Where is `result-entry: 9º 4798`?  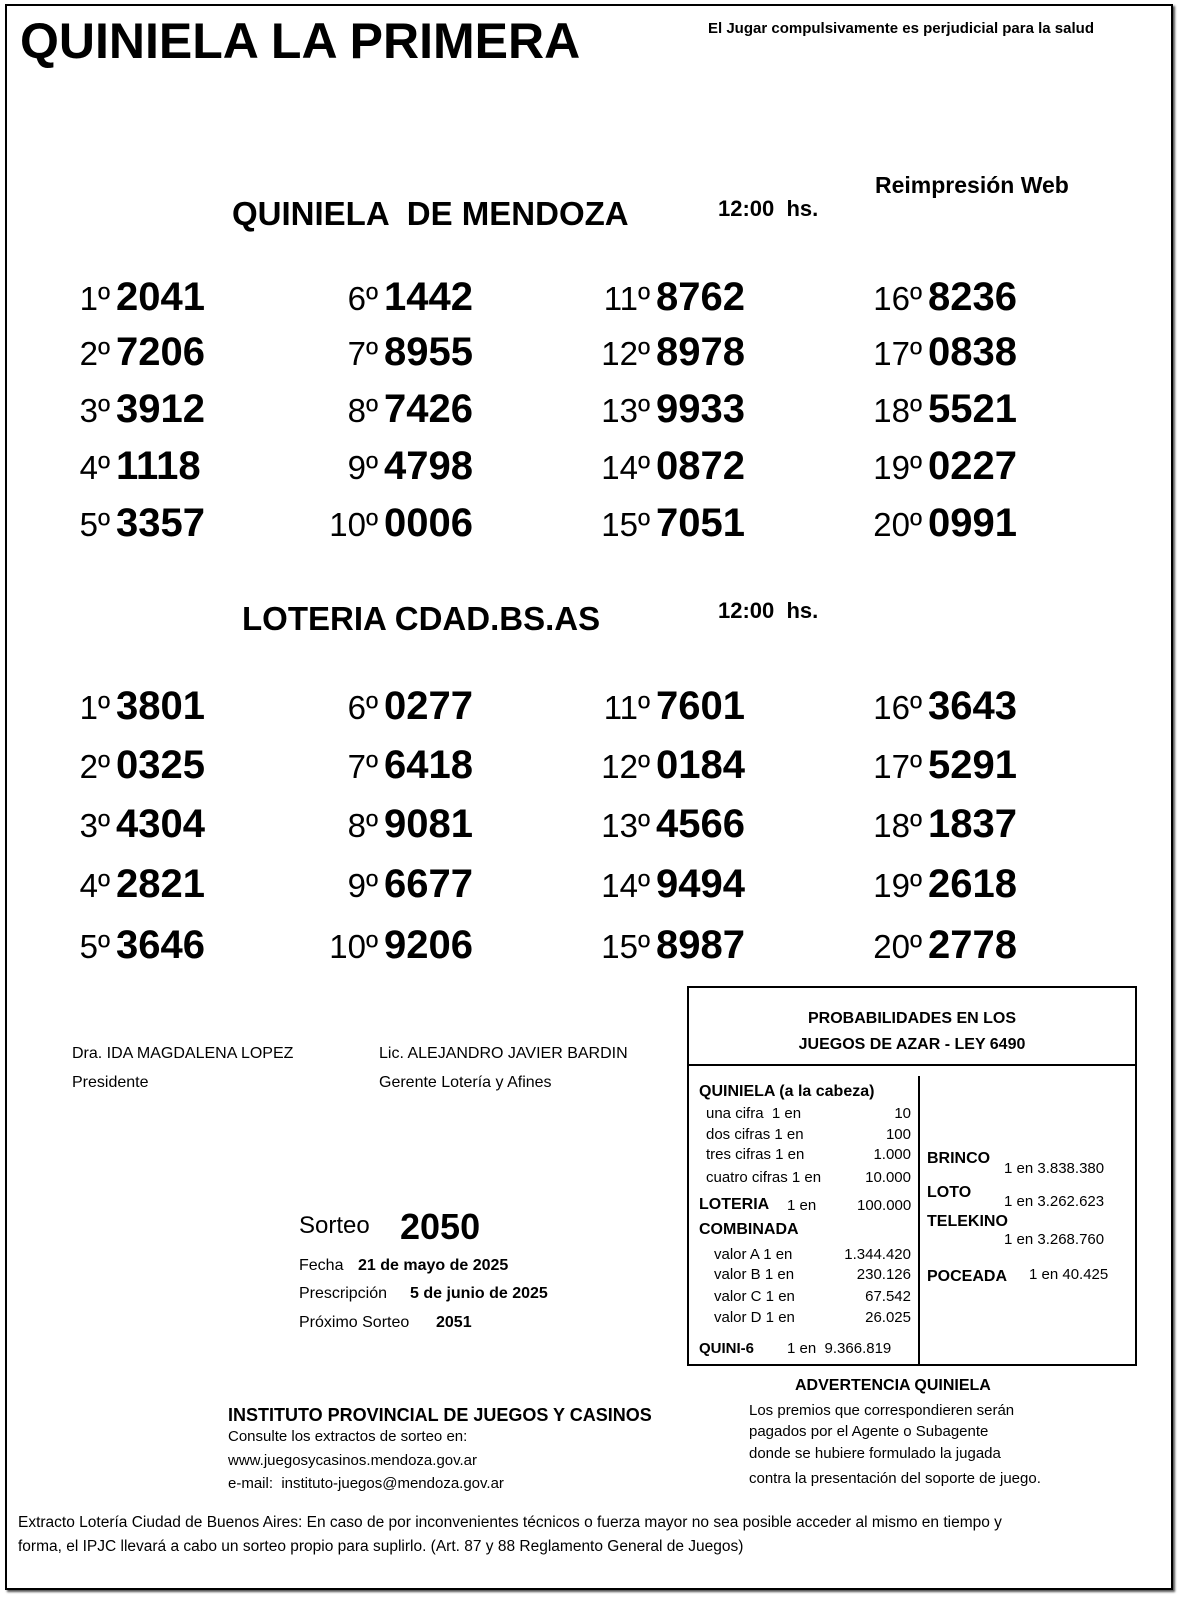 result-entry: 9º 4798 is located at coordinates (395, 466).